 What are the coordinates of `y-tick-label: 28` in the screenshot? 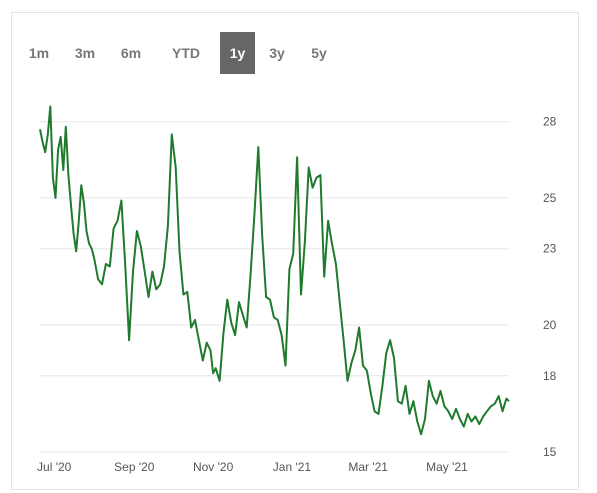 It's located at (550, 122).